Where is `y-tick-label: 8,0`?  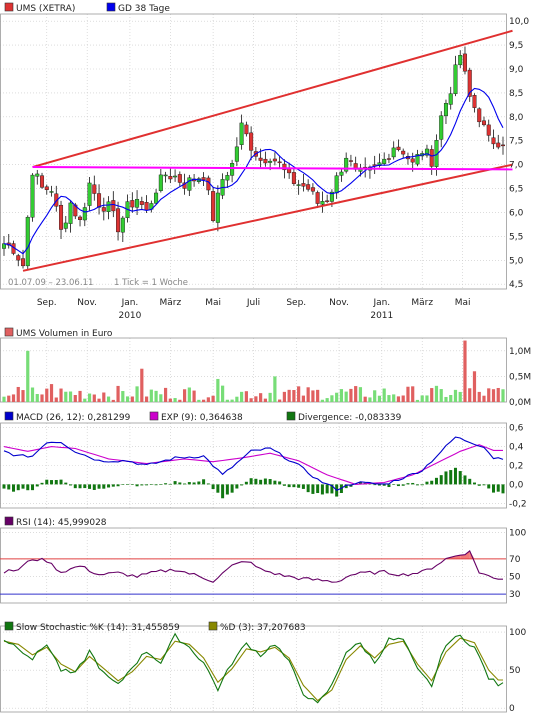
y-tick-label: 8,0 is located at coordinates (516, 118).